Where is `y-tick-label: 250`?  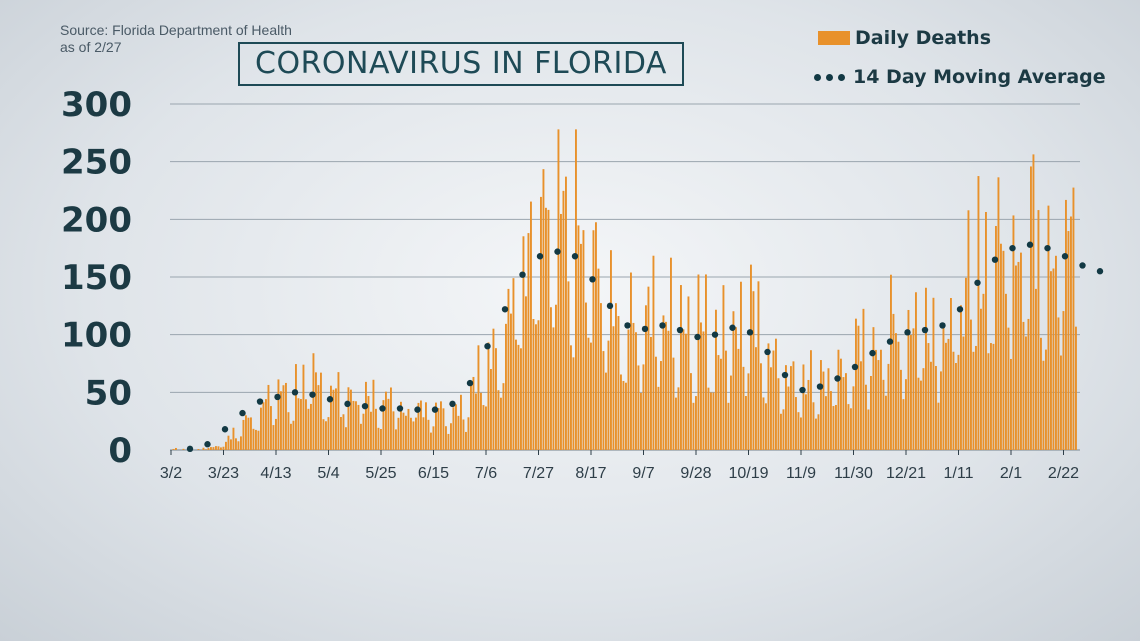
y-tick-label: 250 is located at coordinates (96, 163).